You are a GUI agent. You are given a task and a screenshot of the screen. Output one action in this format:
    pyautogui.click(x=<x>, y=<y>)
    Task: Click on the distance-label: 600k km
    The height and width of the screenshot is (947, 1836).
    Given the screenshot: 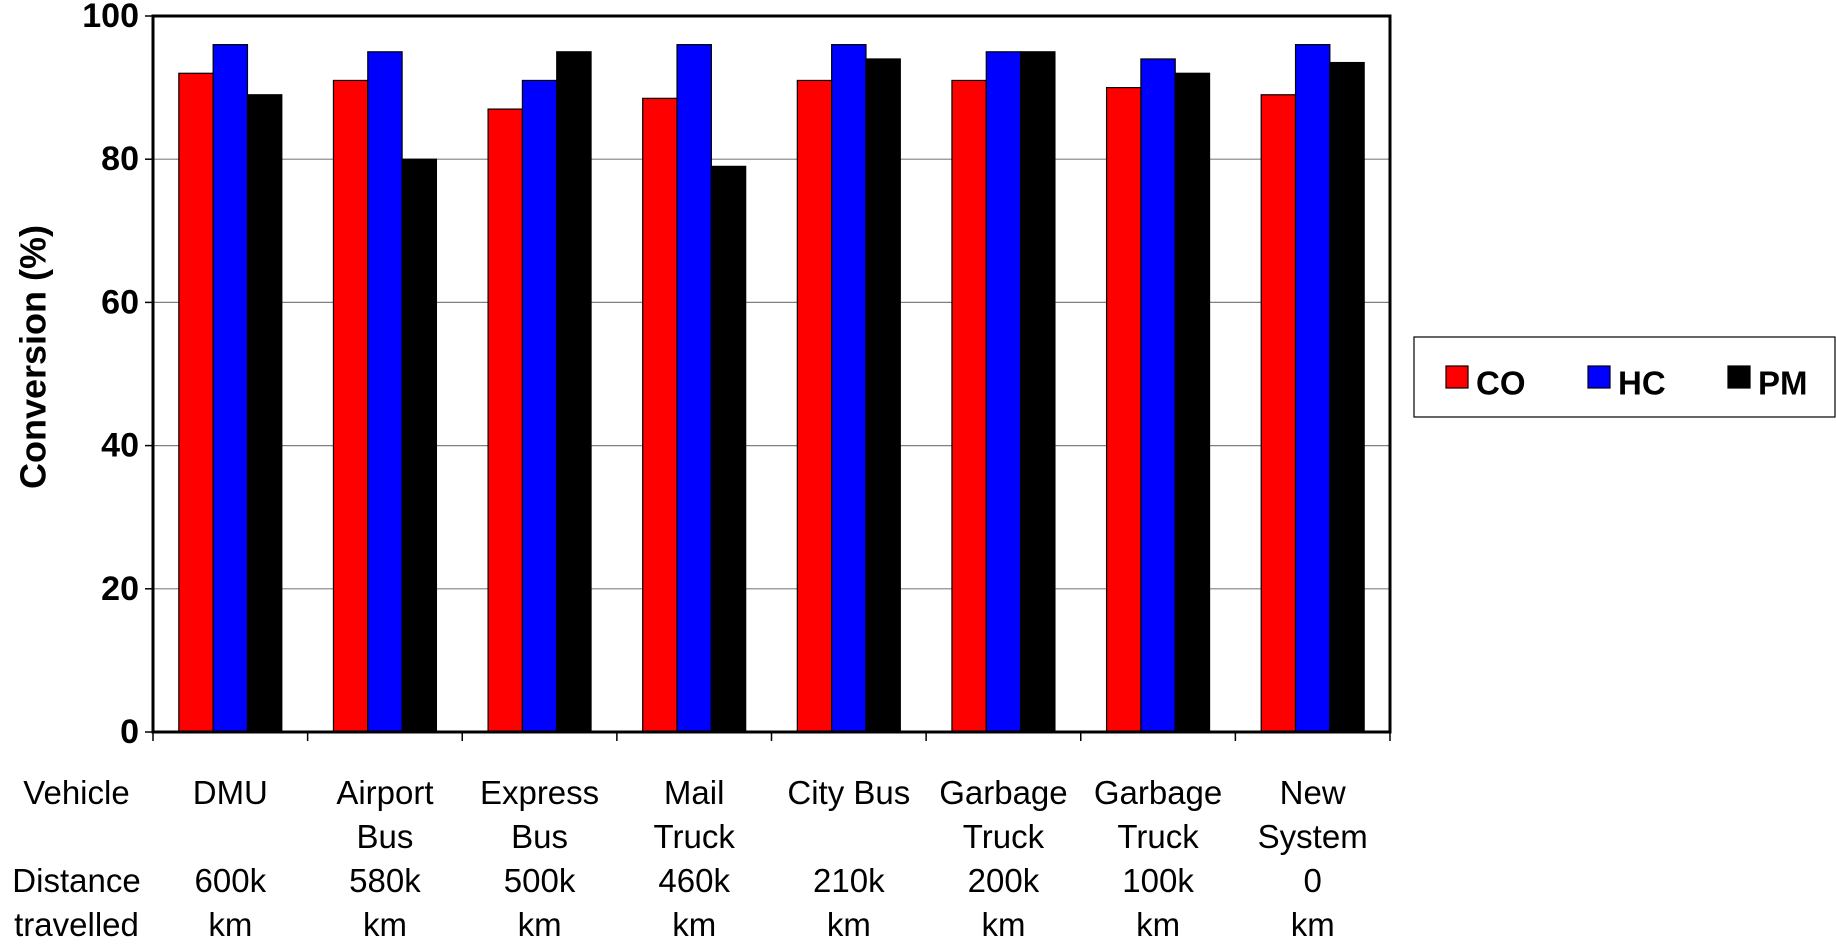 What is the action you would take?
    pyautogui.click(x=230, y=902)
    